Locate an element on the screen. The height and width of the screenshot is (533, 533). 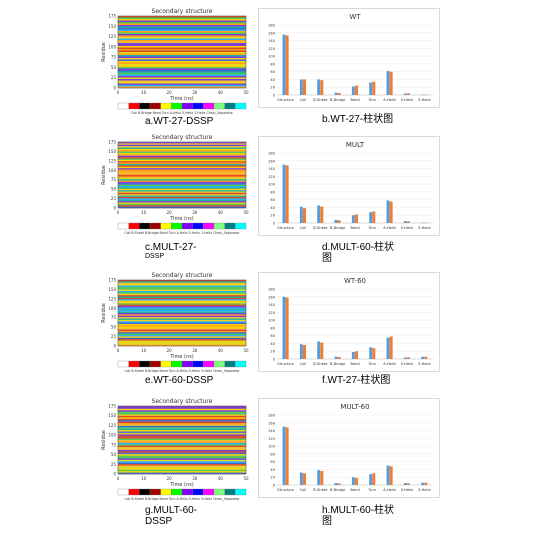
bar-ytick: 180 is located at coordinates (272, 26).